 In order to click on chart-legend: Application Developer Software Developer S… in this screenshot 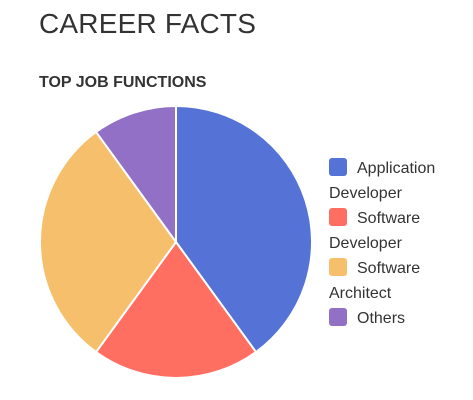, I will do `click(399, 243)`.